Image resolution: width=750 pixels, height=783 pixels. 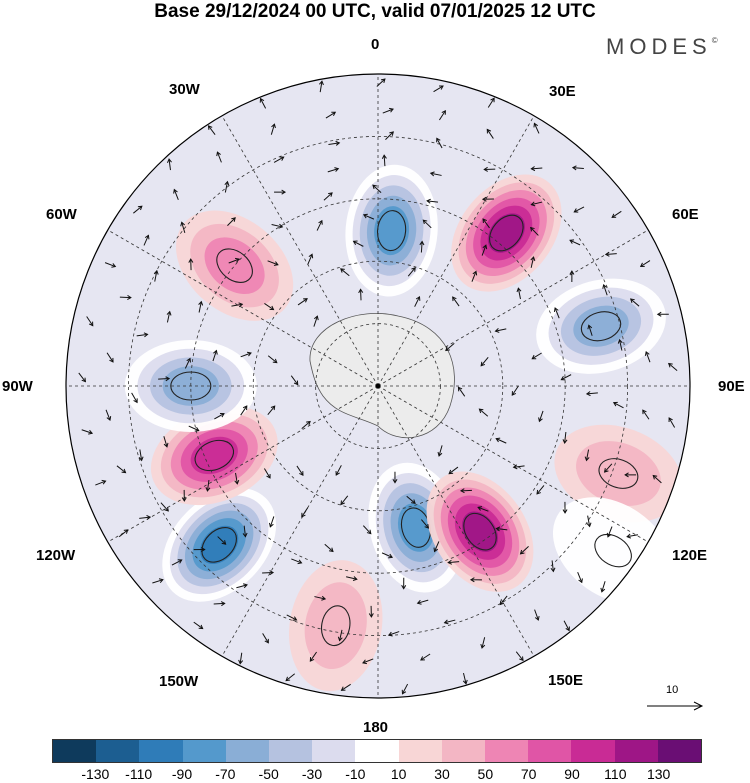 What do you see at coordinates (731, 386) in the screenshot?
I see `lon-label-90e: 90E` at bounding box center [731, 386].